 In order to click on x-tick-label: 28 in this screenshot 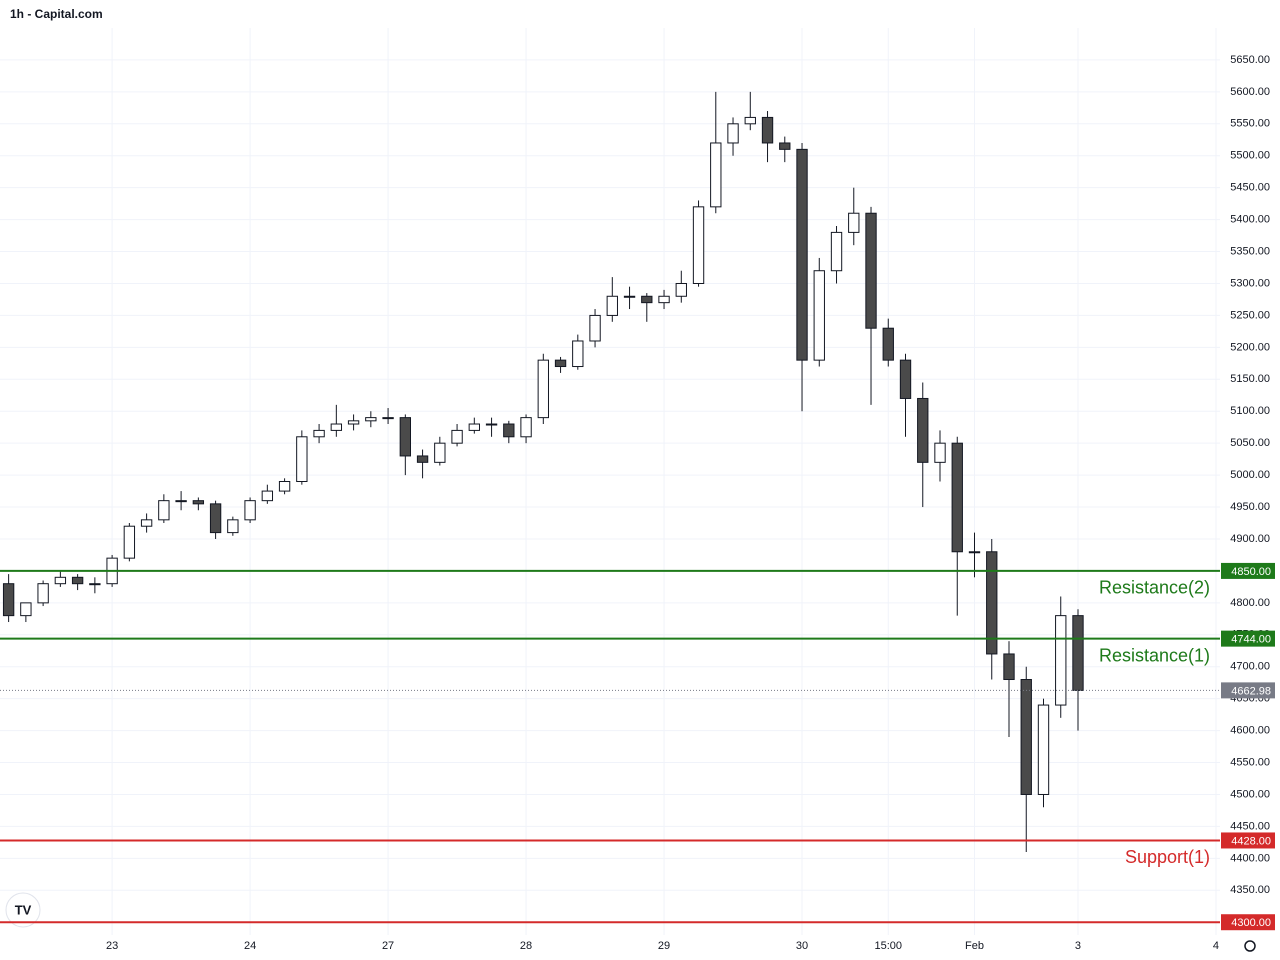, I will do `click(526, 946)`.